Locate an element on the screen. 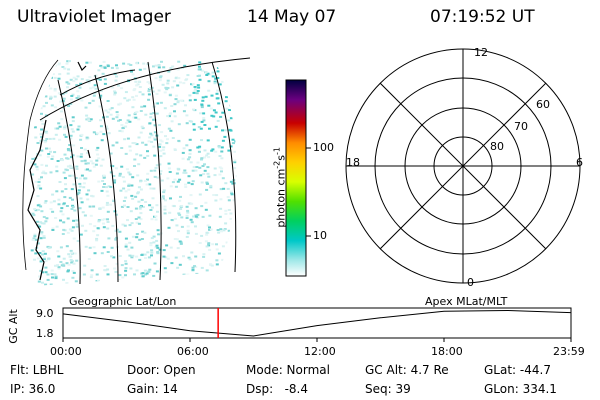  altitude-curve is located at coordinates (316, 323).